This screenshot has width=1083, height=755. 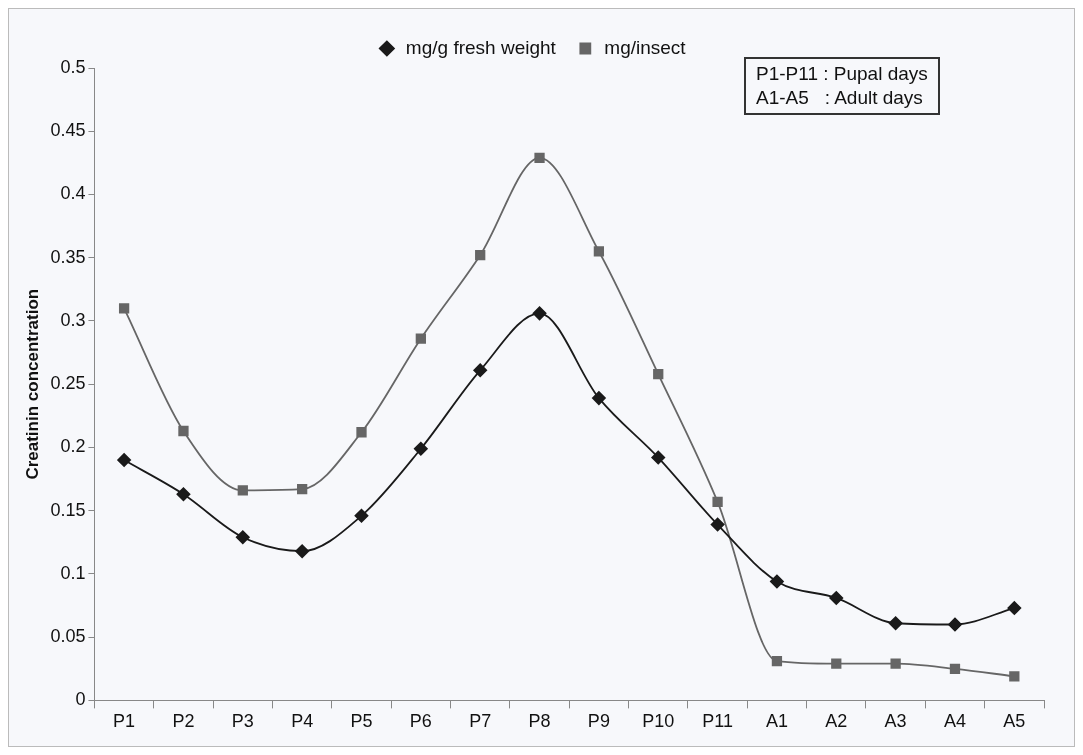 What do you see at coordinates (895, 721) in the screenshot?
I see `x-tick-label: A3` at bounding box center [895, 721].